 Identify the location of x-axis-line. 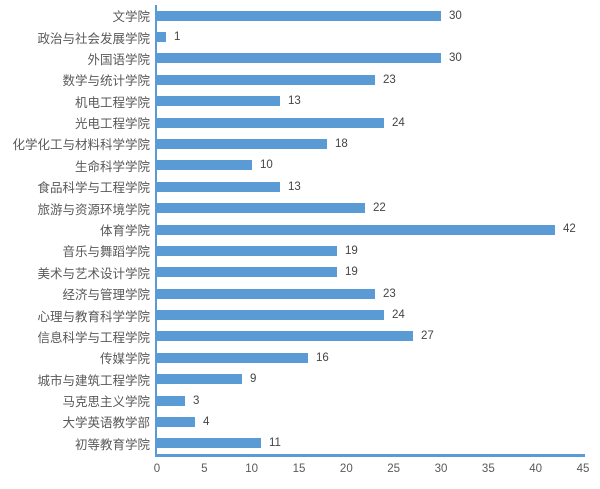
(370, 455).